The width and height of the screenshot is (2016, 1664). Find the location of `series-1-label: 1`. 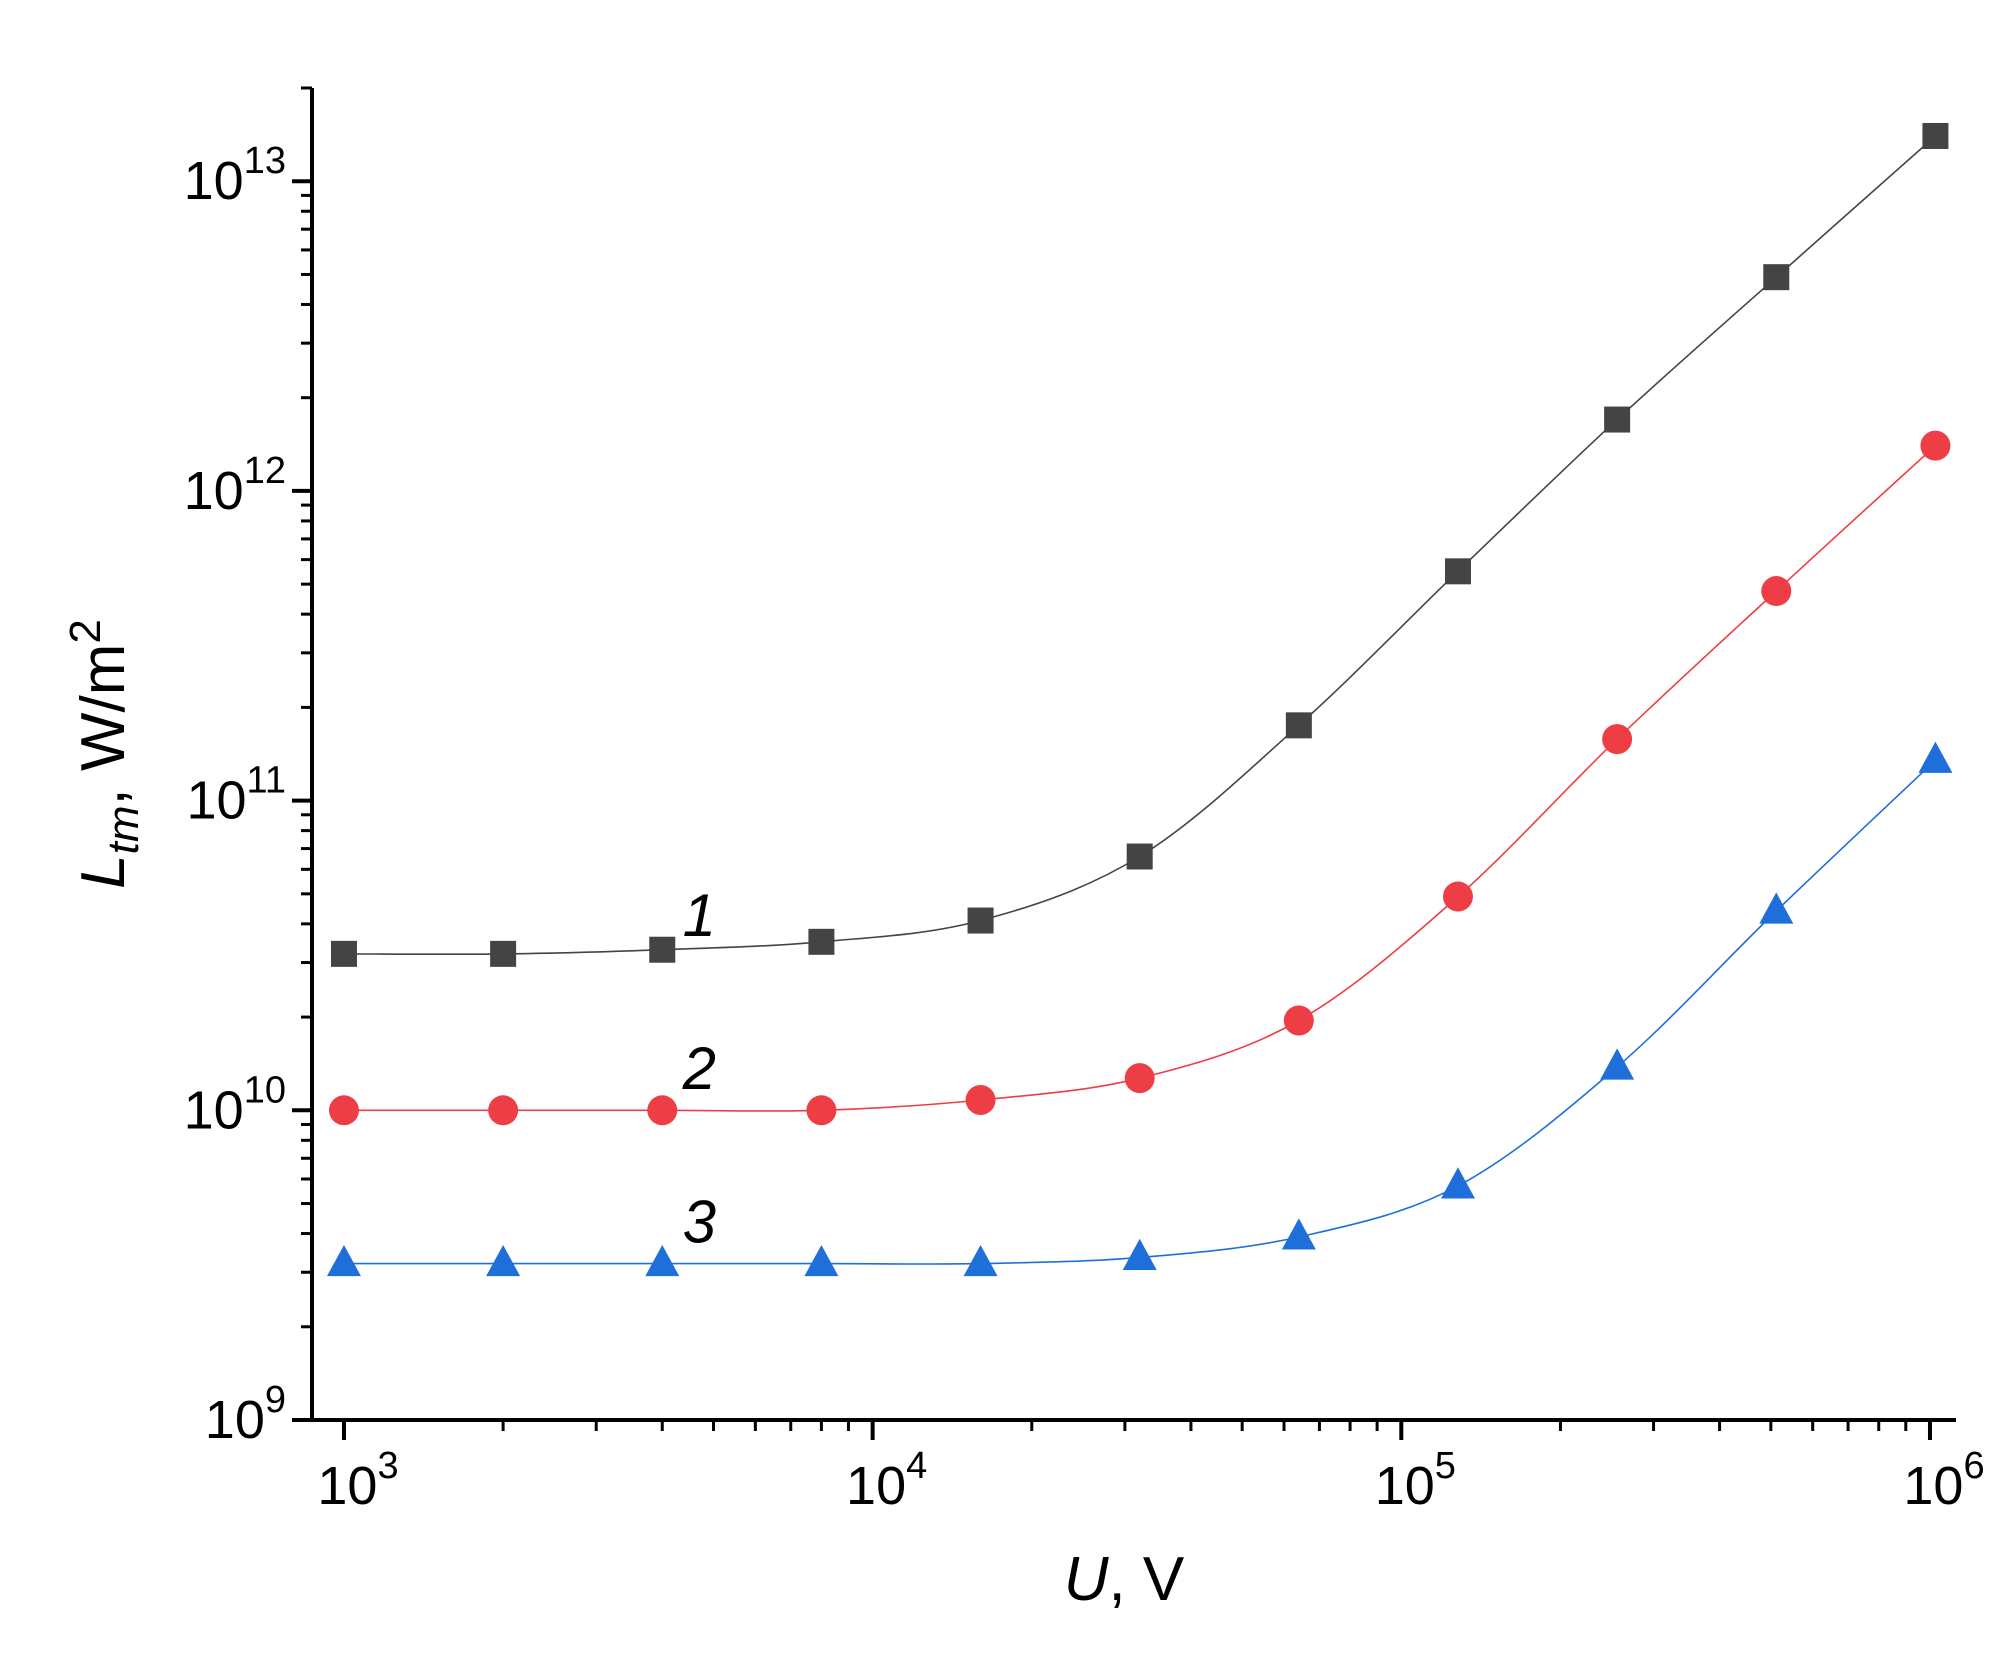

series-1-label: 1 is located at coordinates (699, 915).